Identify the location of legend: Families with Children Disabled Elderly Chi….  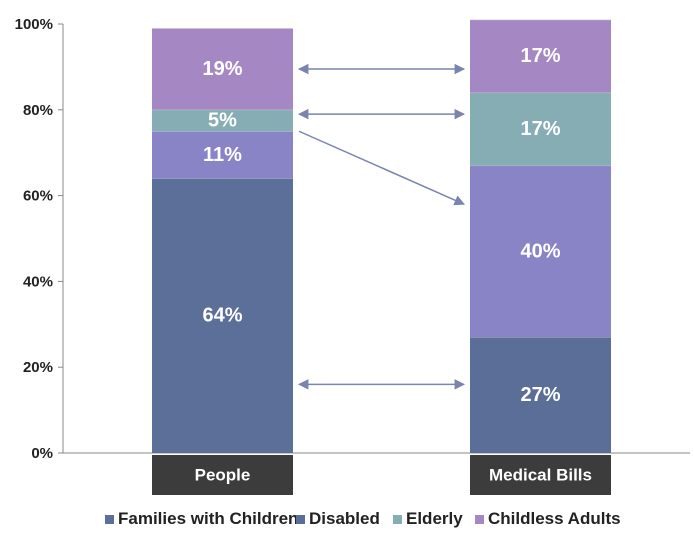
(363, 518).